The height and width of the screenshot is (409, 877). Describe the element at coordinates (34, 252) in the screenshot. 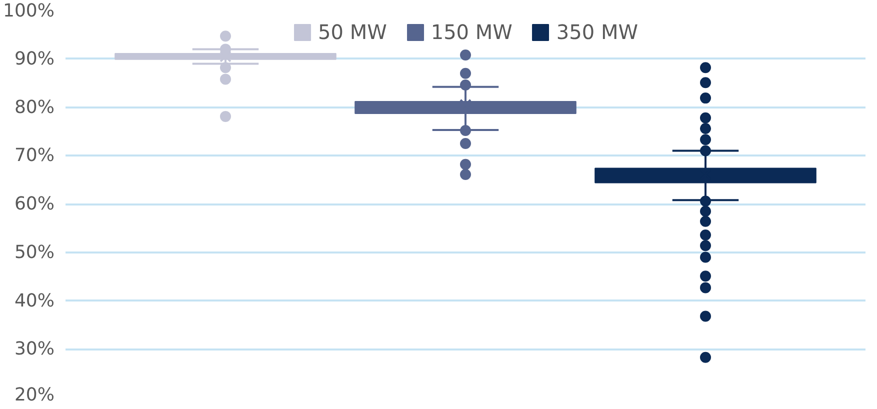

I see `y-tick-label: 50%` at that location.